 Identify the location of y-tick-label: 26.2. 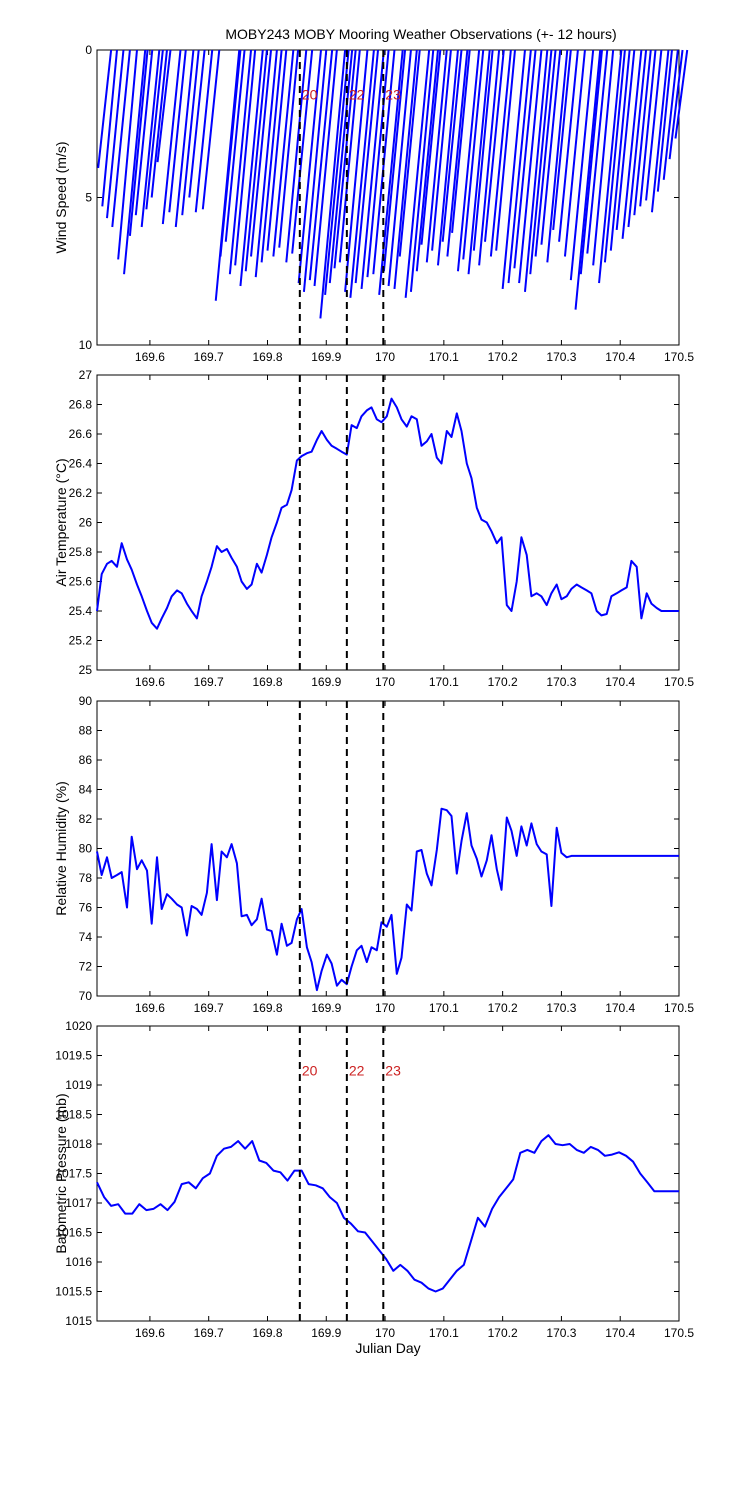
(81, 493).